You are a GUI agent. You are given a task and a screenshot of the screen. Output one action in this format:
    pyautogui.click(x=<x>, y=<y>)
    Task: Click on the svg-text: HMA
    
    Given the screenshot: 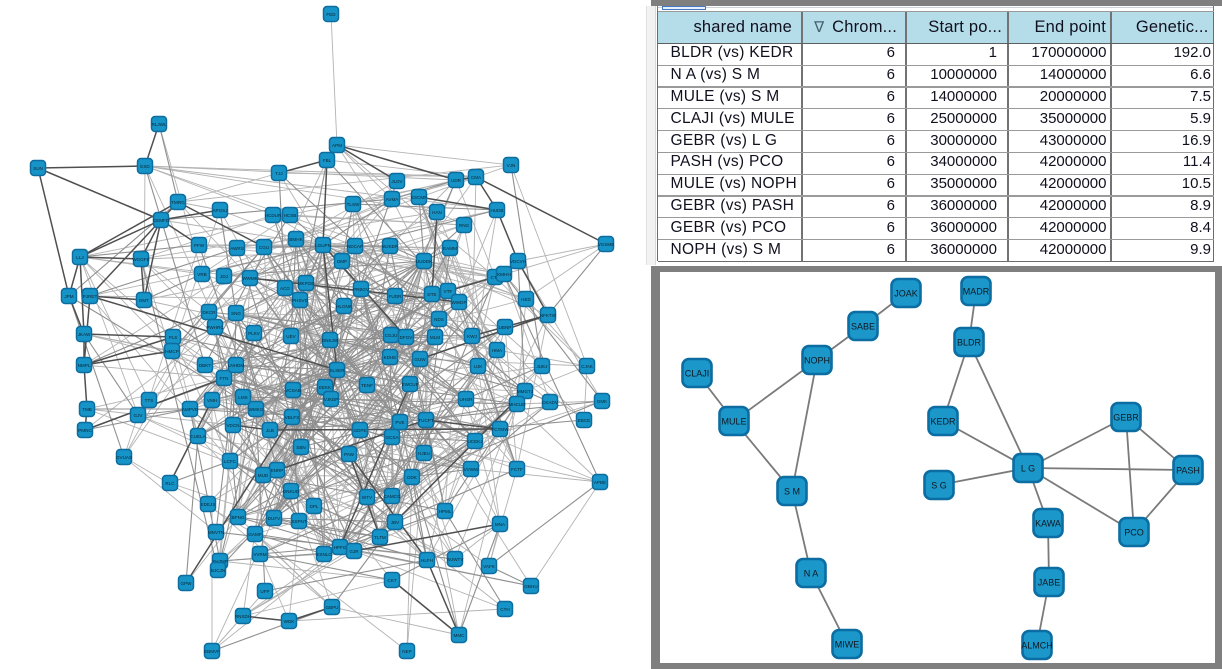 What is the action you would take?
    pyautogui.click(x=497, y=350)
    